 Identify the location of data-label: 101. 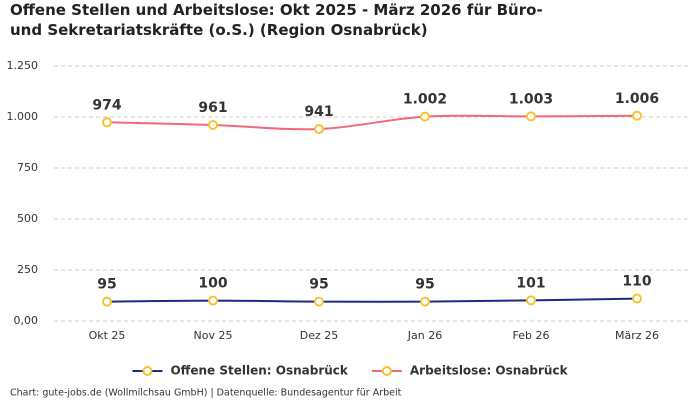
(530, 283).